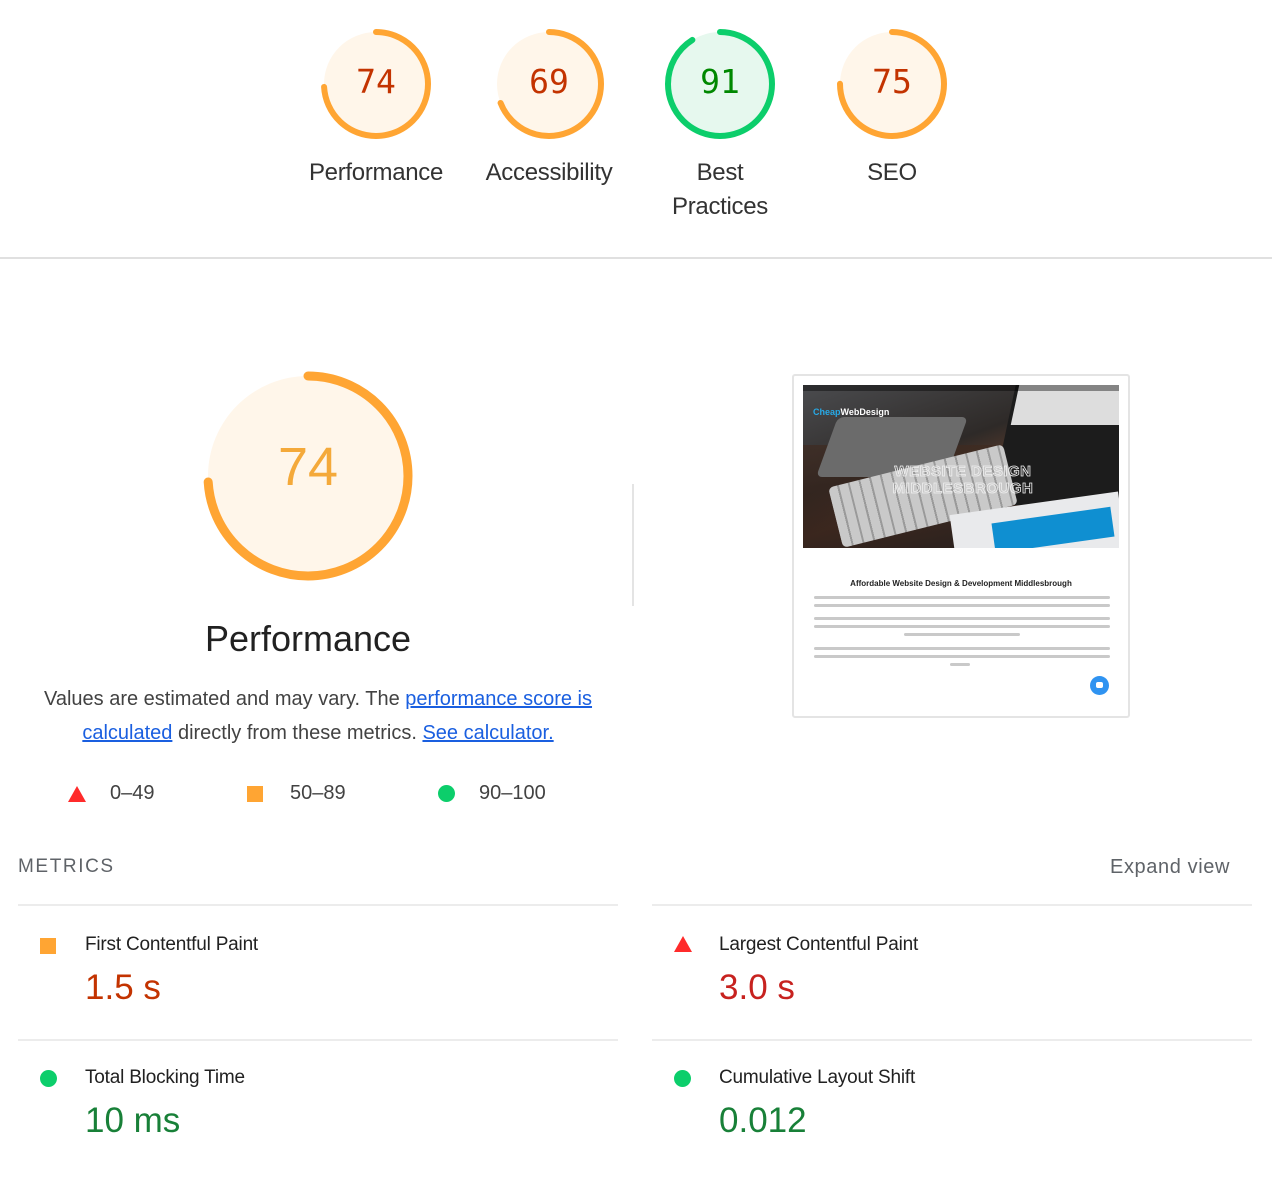  I want to click on gauge-label: Best Practices, so click(720, 190).